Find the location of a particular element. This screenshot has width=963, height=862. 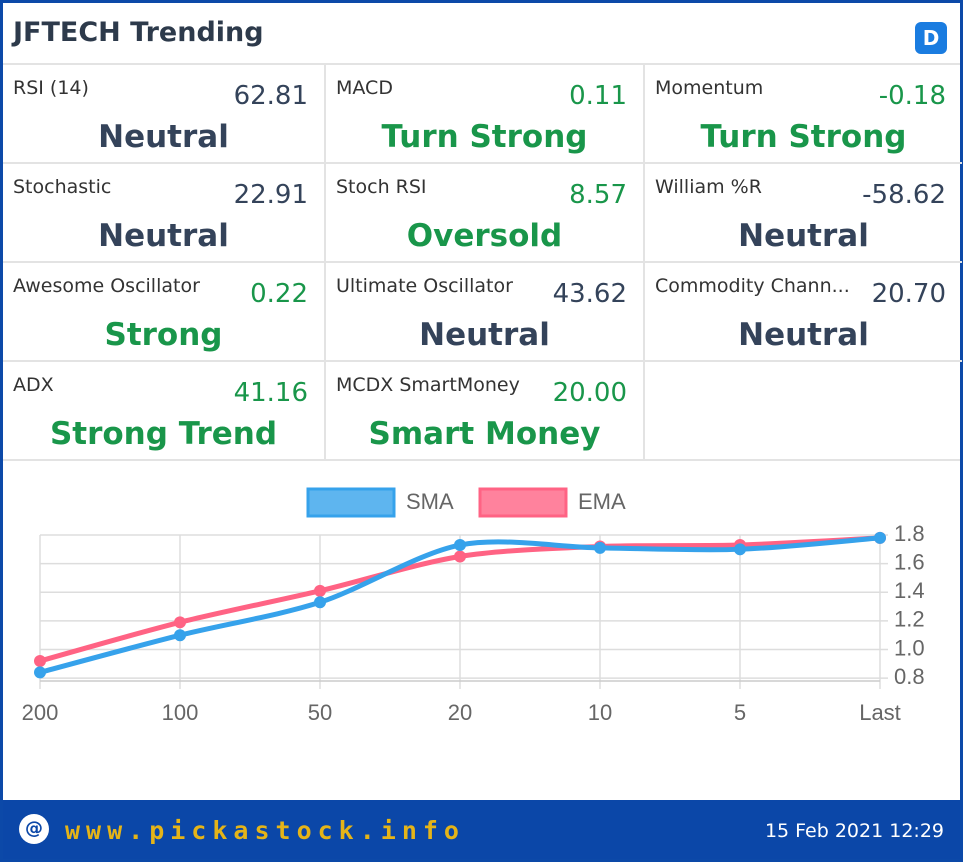

timeframe-badge: D is located at coordinates (931, 38).